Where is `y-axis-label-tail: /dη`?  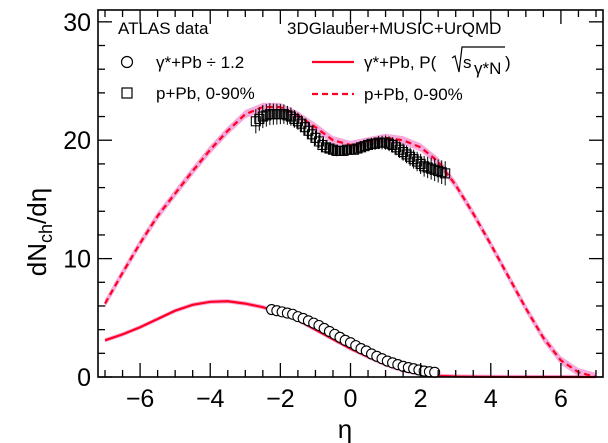 y-axis-label-tail: /dη is located at coordinates (37, 206).